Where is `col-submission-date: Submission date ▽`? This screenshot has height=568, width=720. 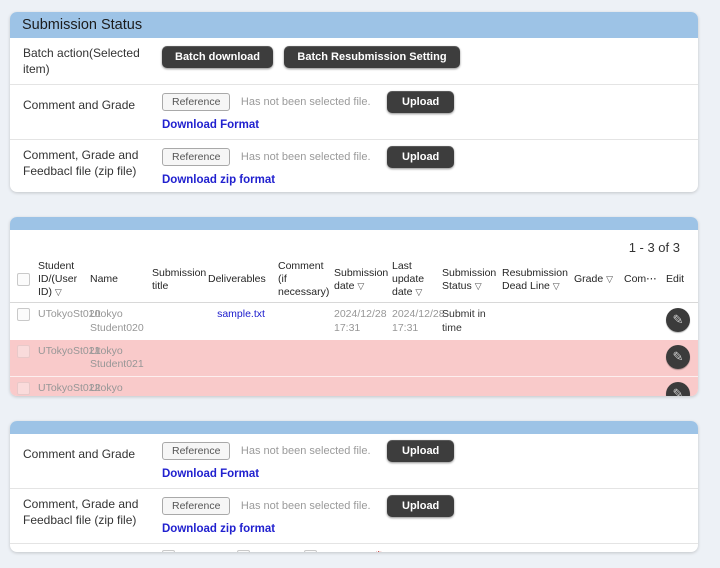 col-submission-date: Submission date ▽ is located at coordinates (361, 280).